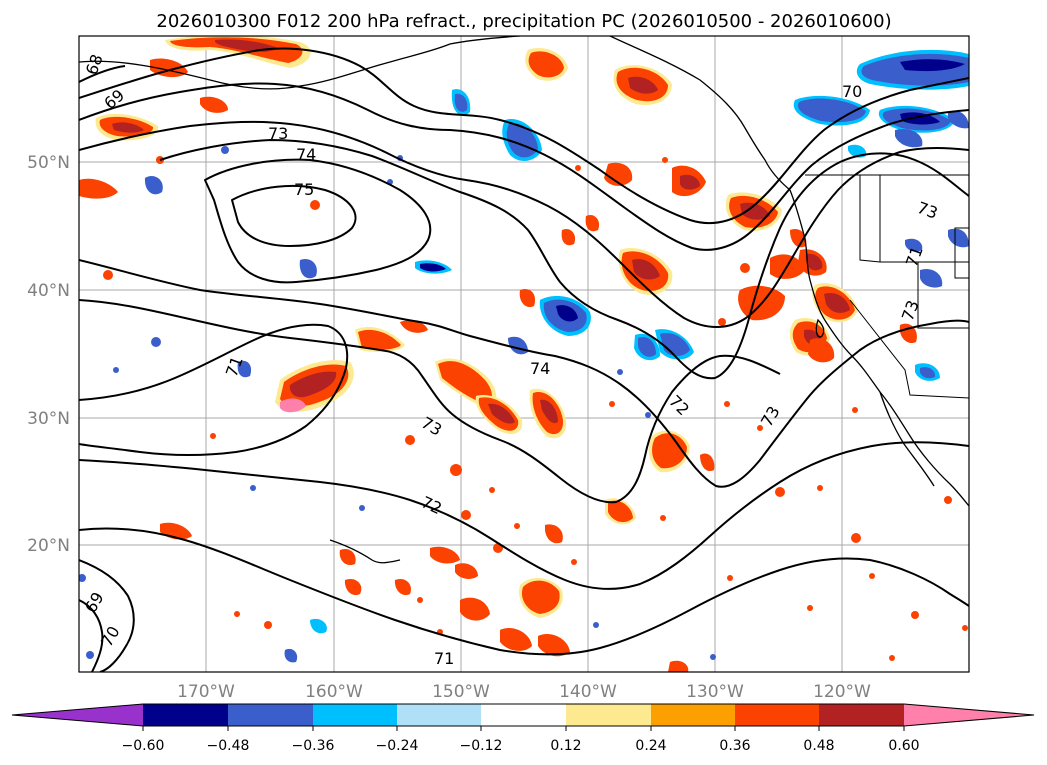  Describe the element at coordinates (461, 692) in the screenshot. I see `lon-tick-label: 150°W` at that location.